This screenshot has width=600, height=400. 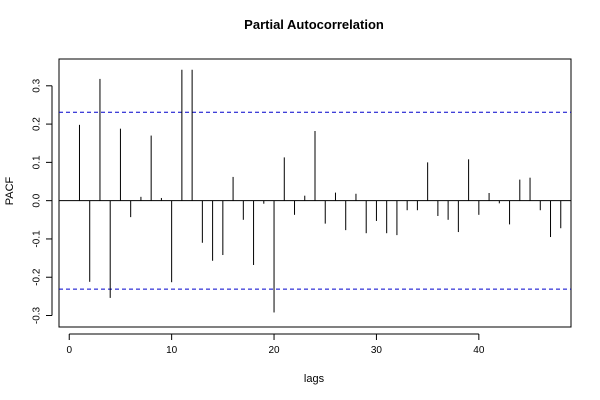 I want to click on y-tick-label: 0.2, so click(x=37, y=124).